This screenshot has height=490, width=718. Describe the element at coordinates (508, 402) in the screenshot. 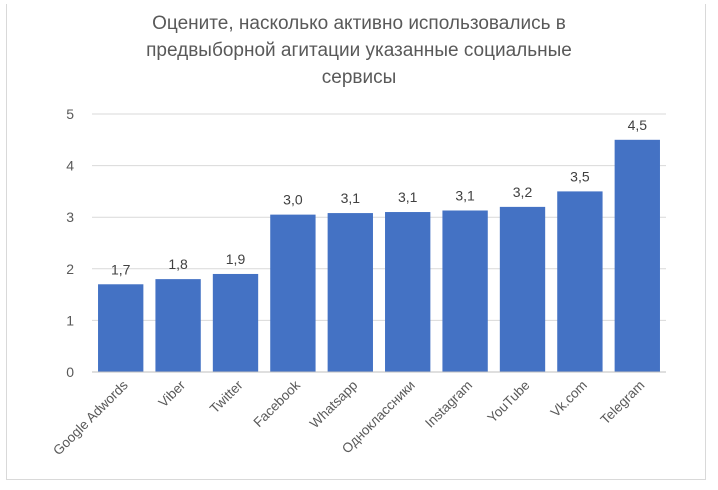

I see `category-label-7: YouTube` at that location.